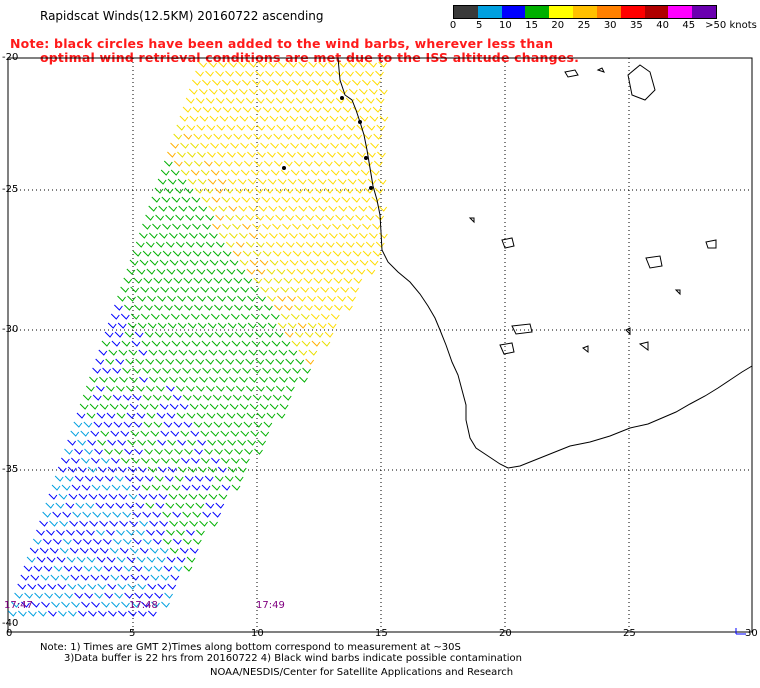 This screenshot has width=760, height=688. I want to click on legend-swatch, so click(608, 12).